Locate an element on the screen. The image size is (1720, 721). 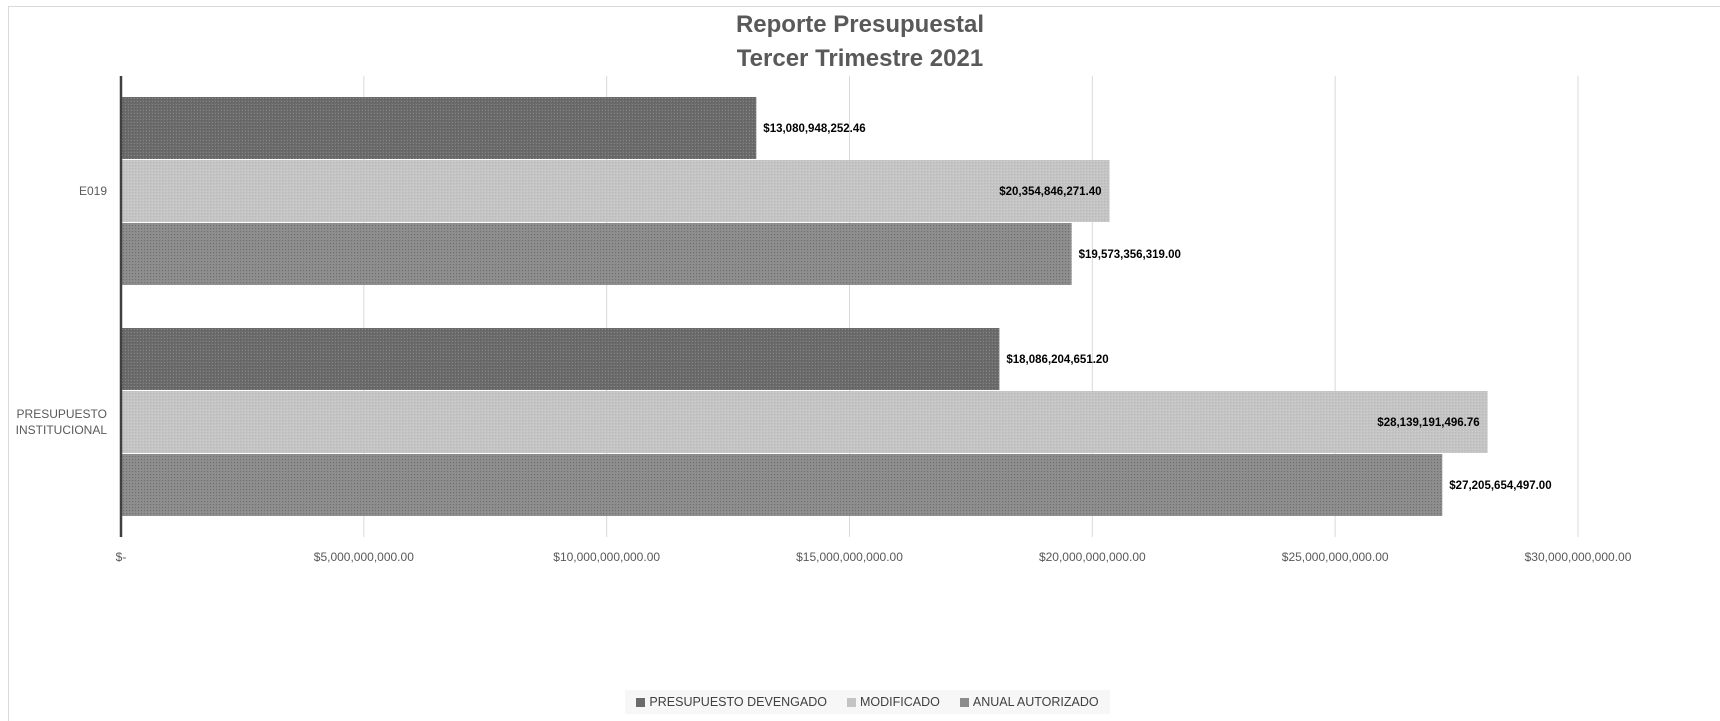
data-label-modificado-e019: $20,354,846,271.40 is located at coordinates (1050, 192).